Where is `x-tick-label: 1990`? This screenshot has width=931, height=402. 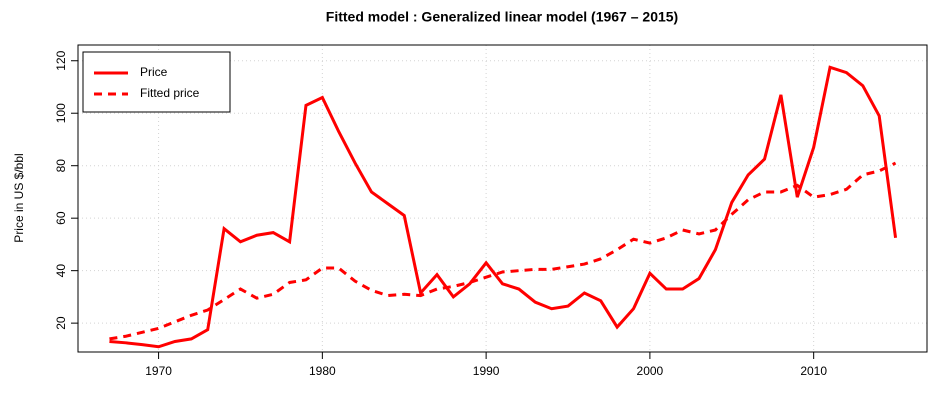 x-tick-label: 1990 is located at coordinates (486, 371).